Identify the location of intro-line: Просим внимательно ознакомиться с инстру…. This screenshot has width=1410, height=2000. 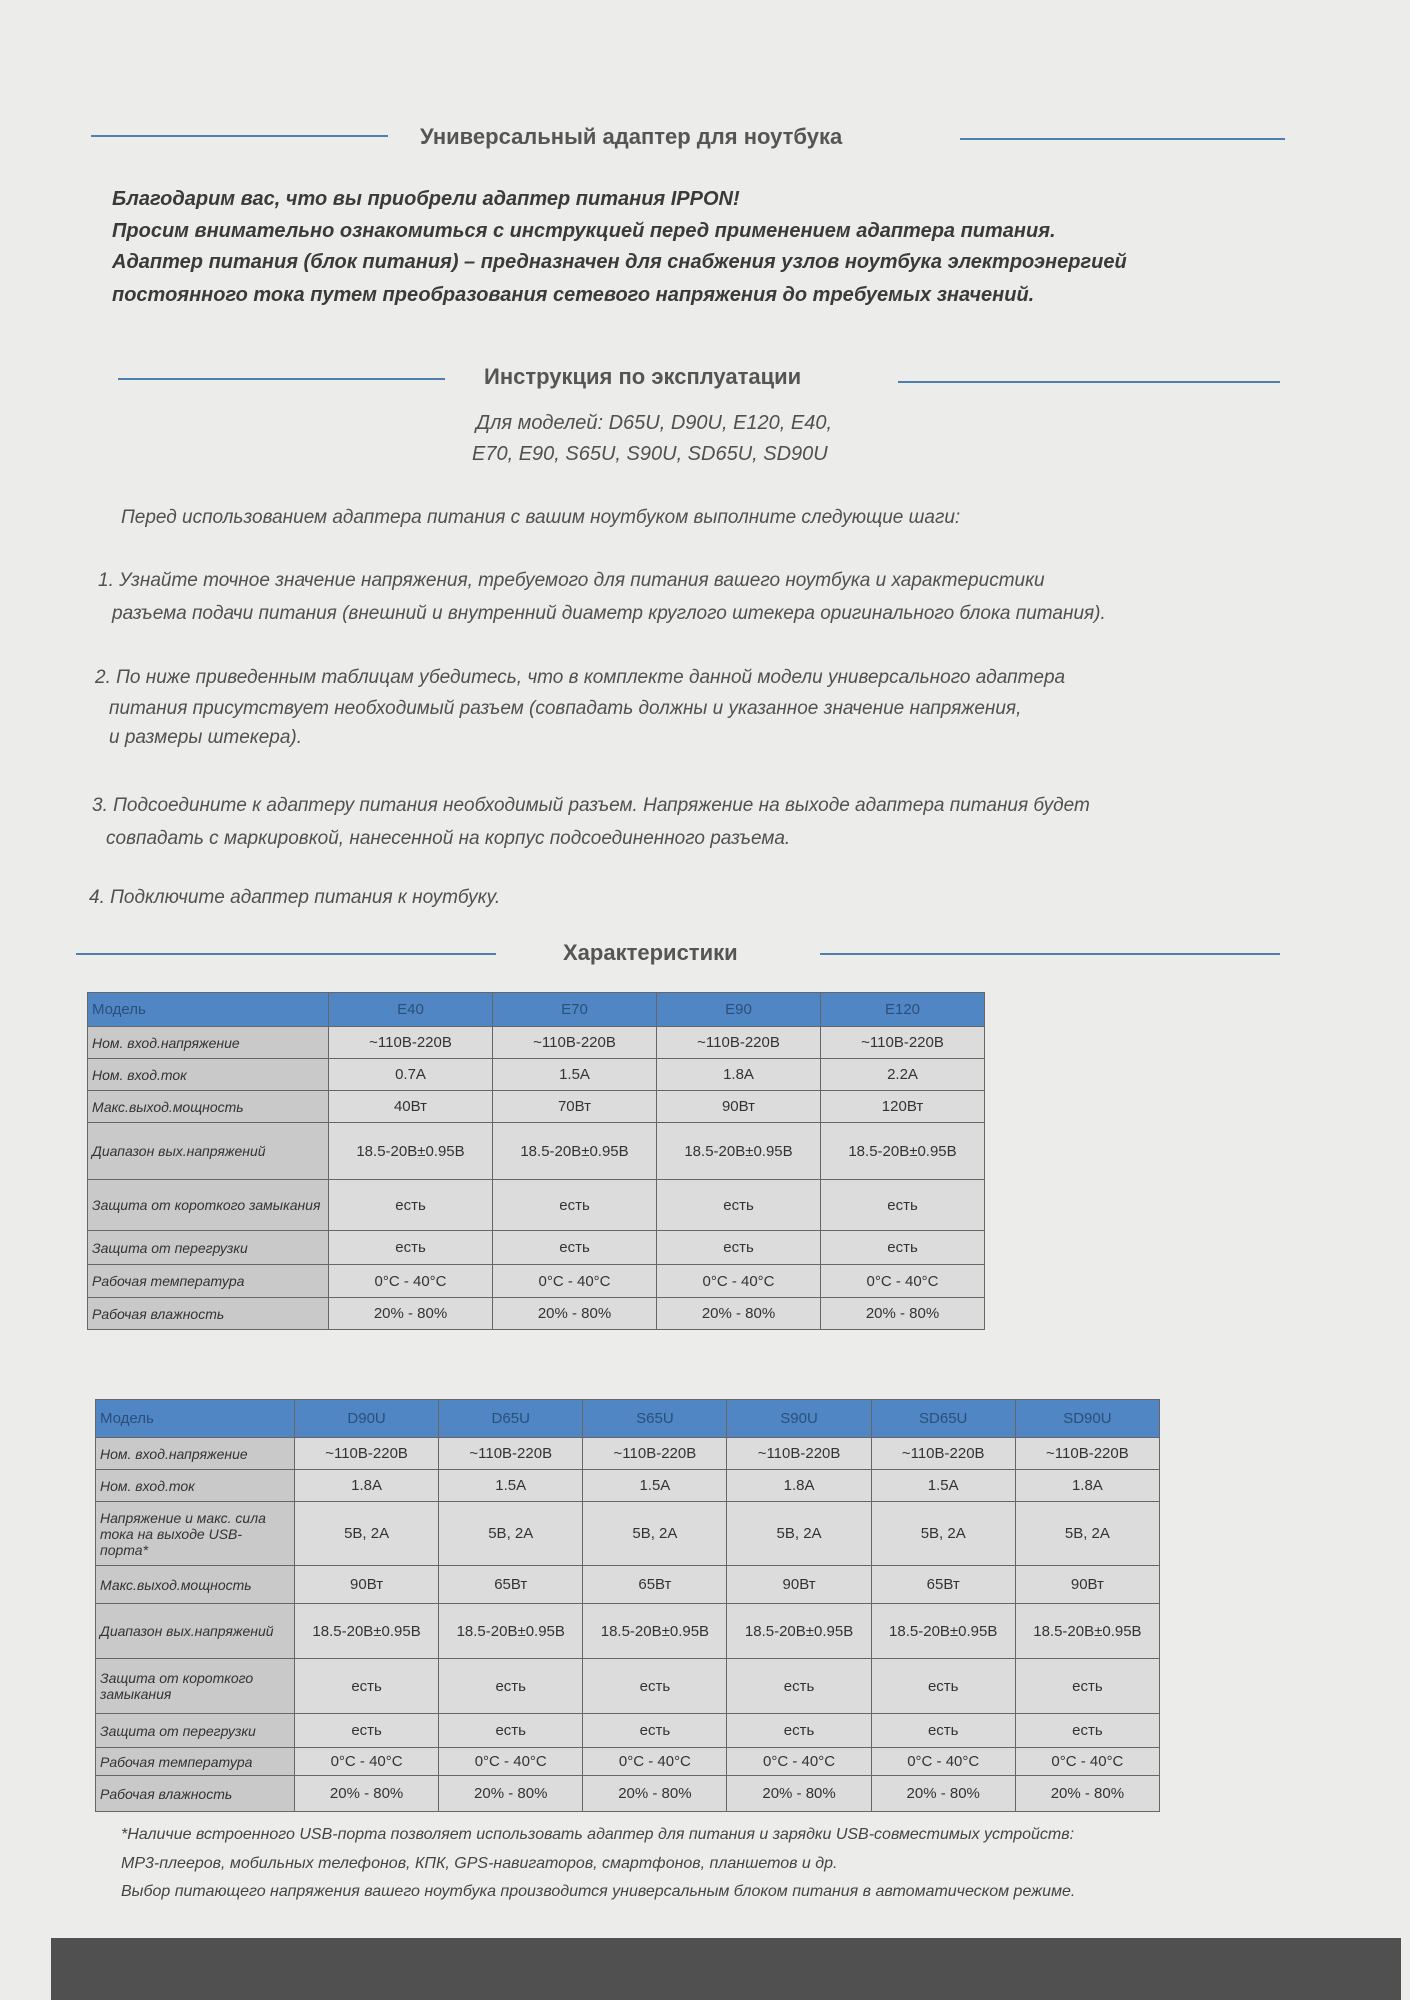
(584, 231).